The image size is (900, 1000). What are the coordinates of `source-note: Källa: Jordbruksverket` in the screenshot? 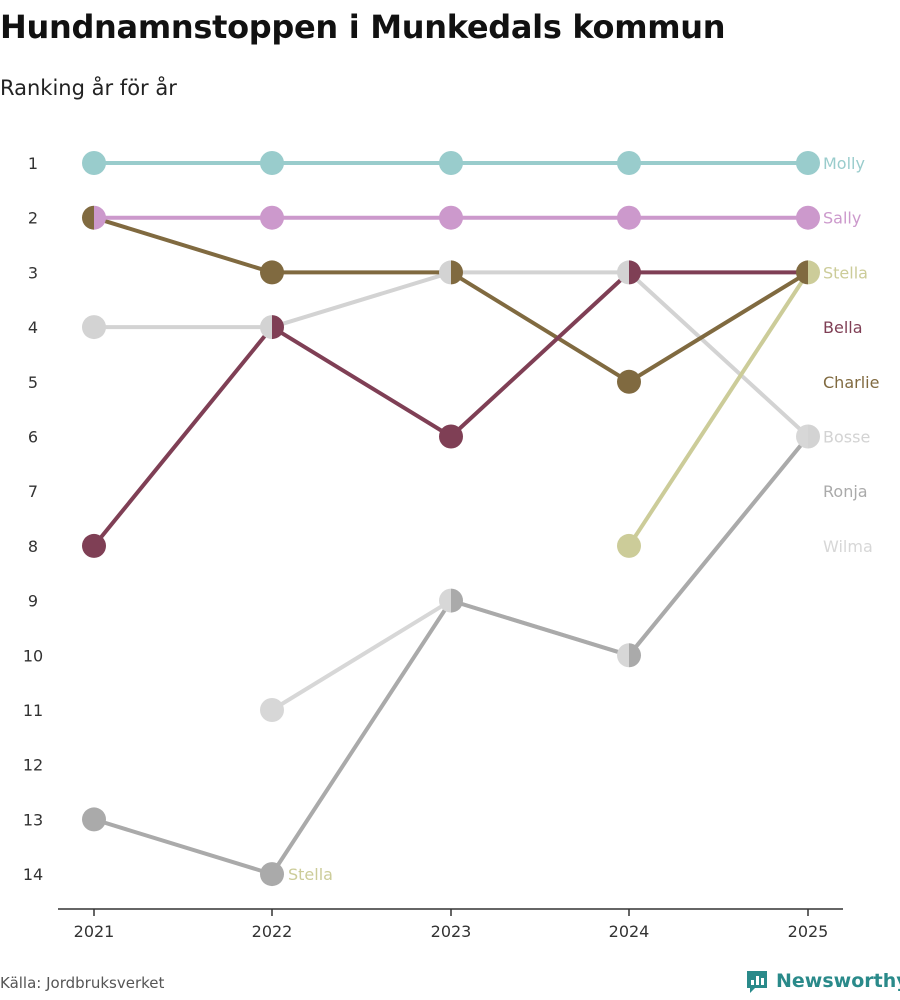 It's located at (82, 983).